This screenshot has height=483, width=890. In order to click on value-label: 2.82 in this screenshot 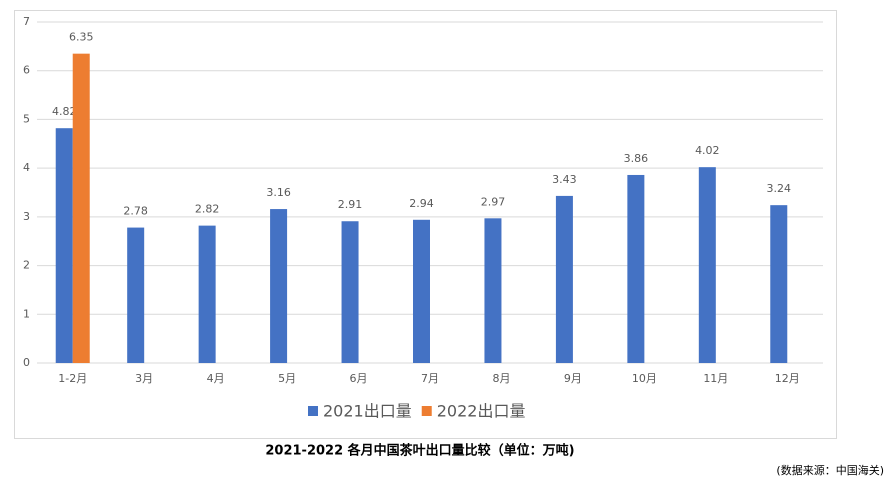, I will do `click(207, 209)`.